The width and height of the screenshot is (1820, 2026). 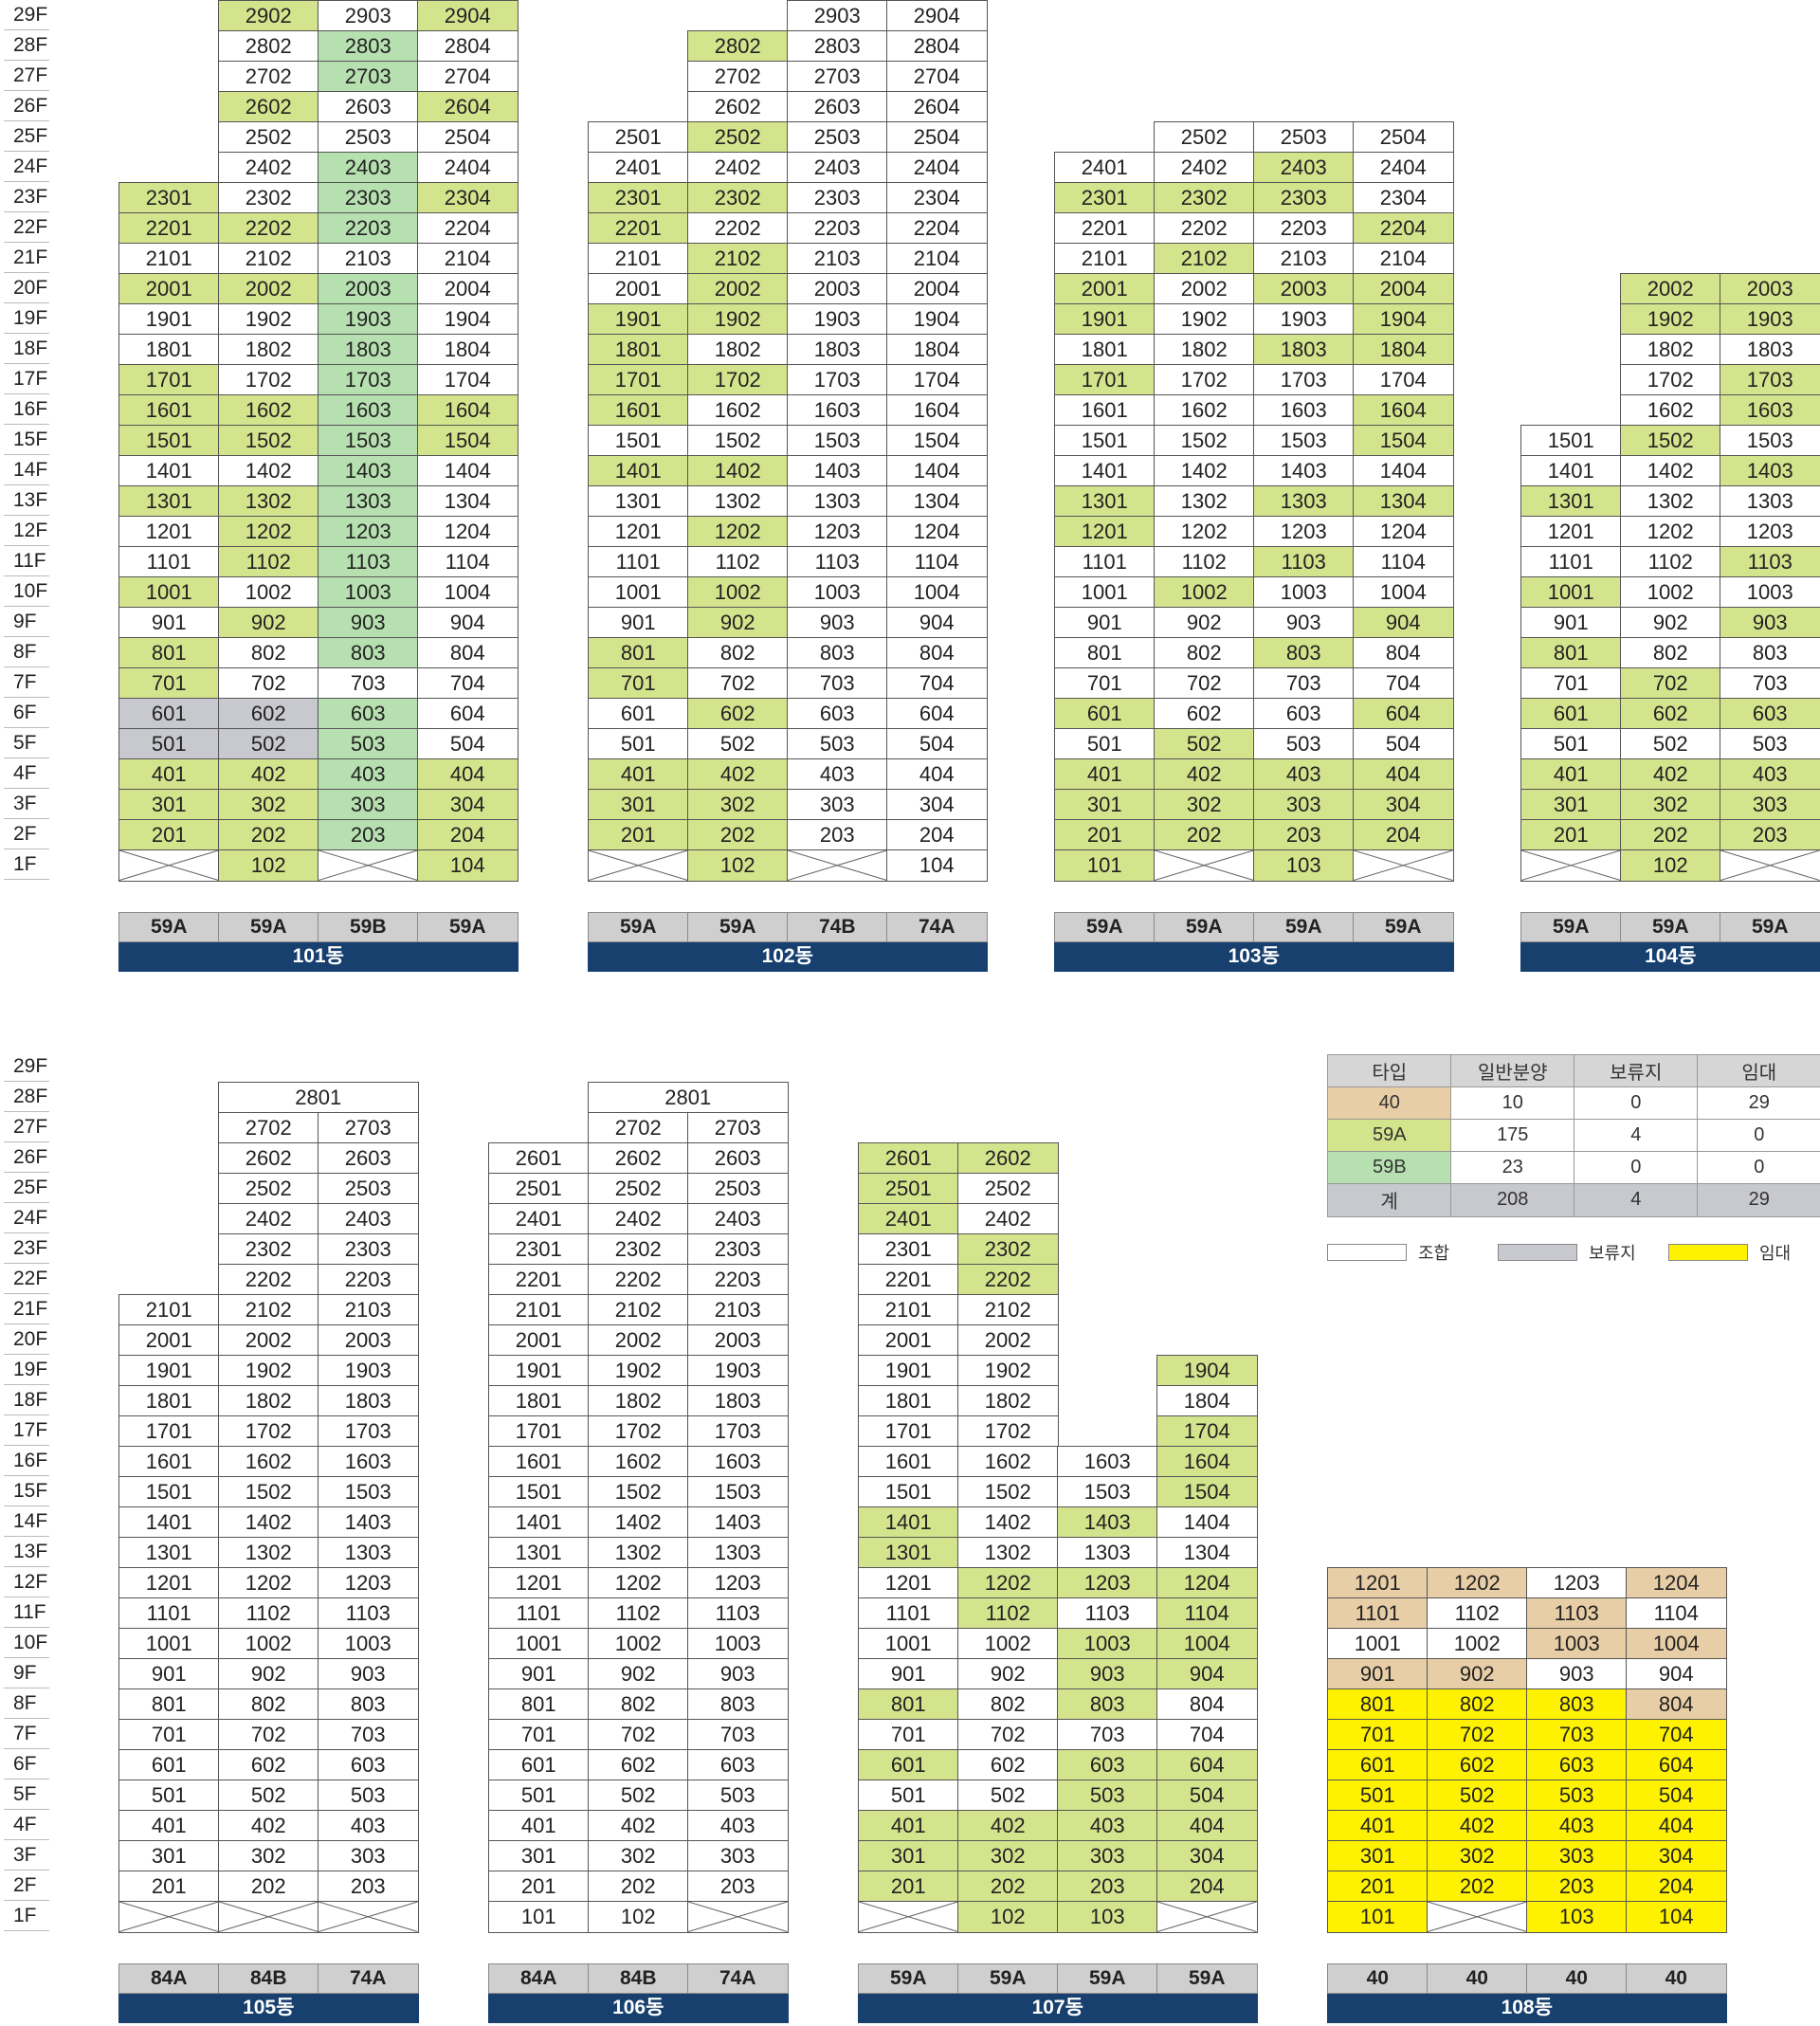 What do you see at coordinates (468, 319) in the screenshot?
I see `unit-cell: 1904` at bounding box center [468, 319].